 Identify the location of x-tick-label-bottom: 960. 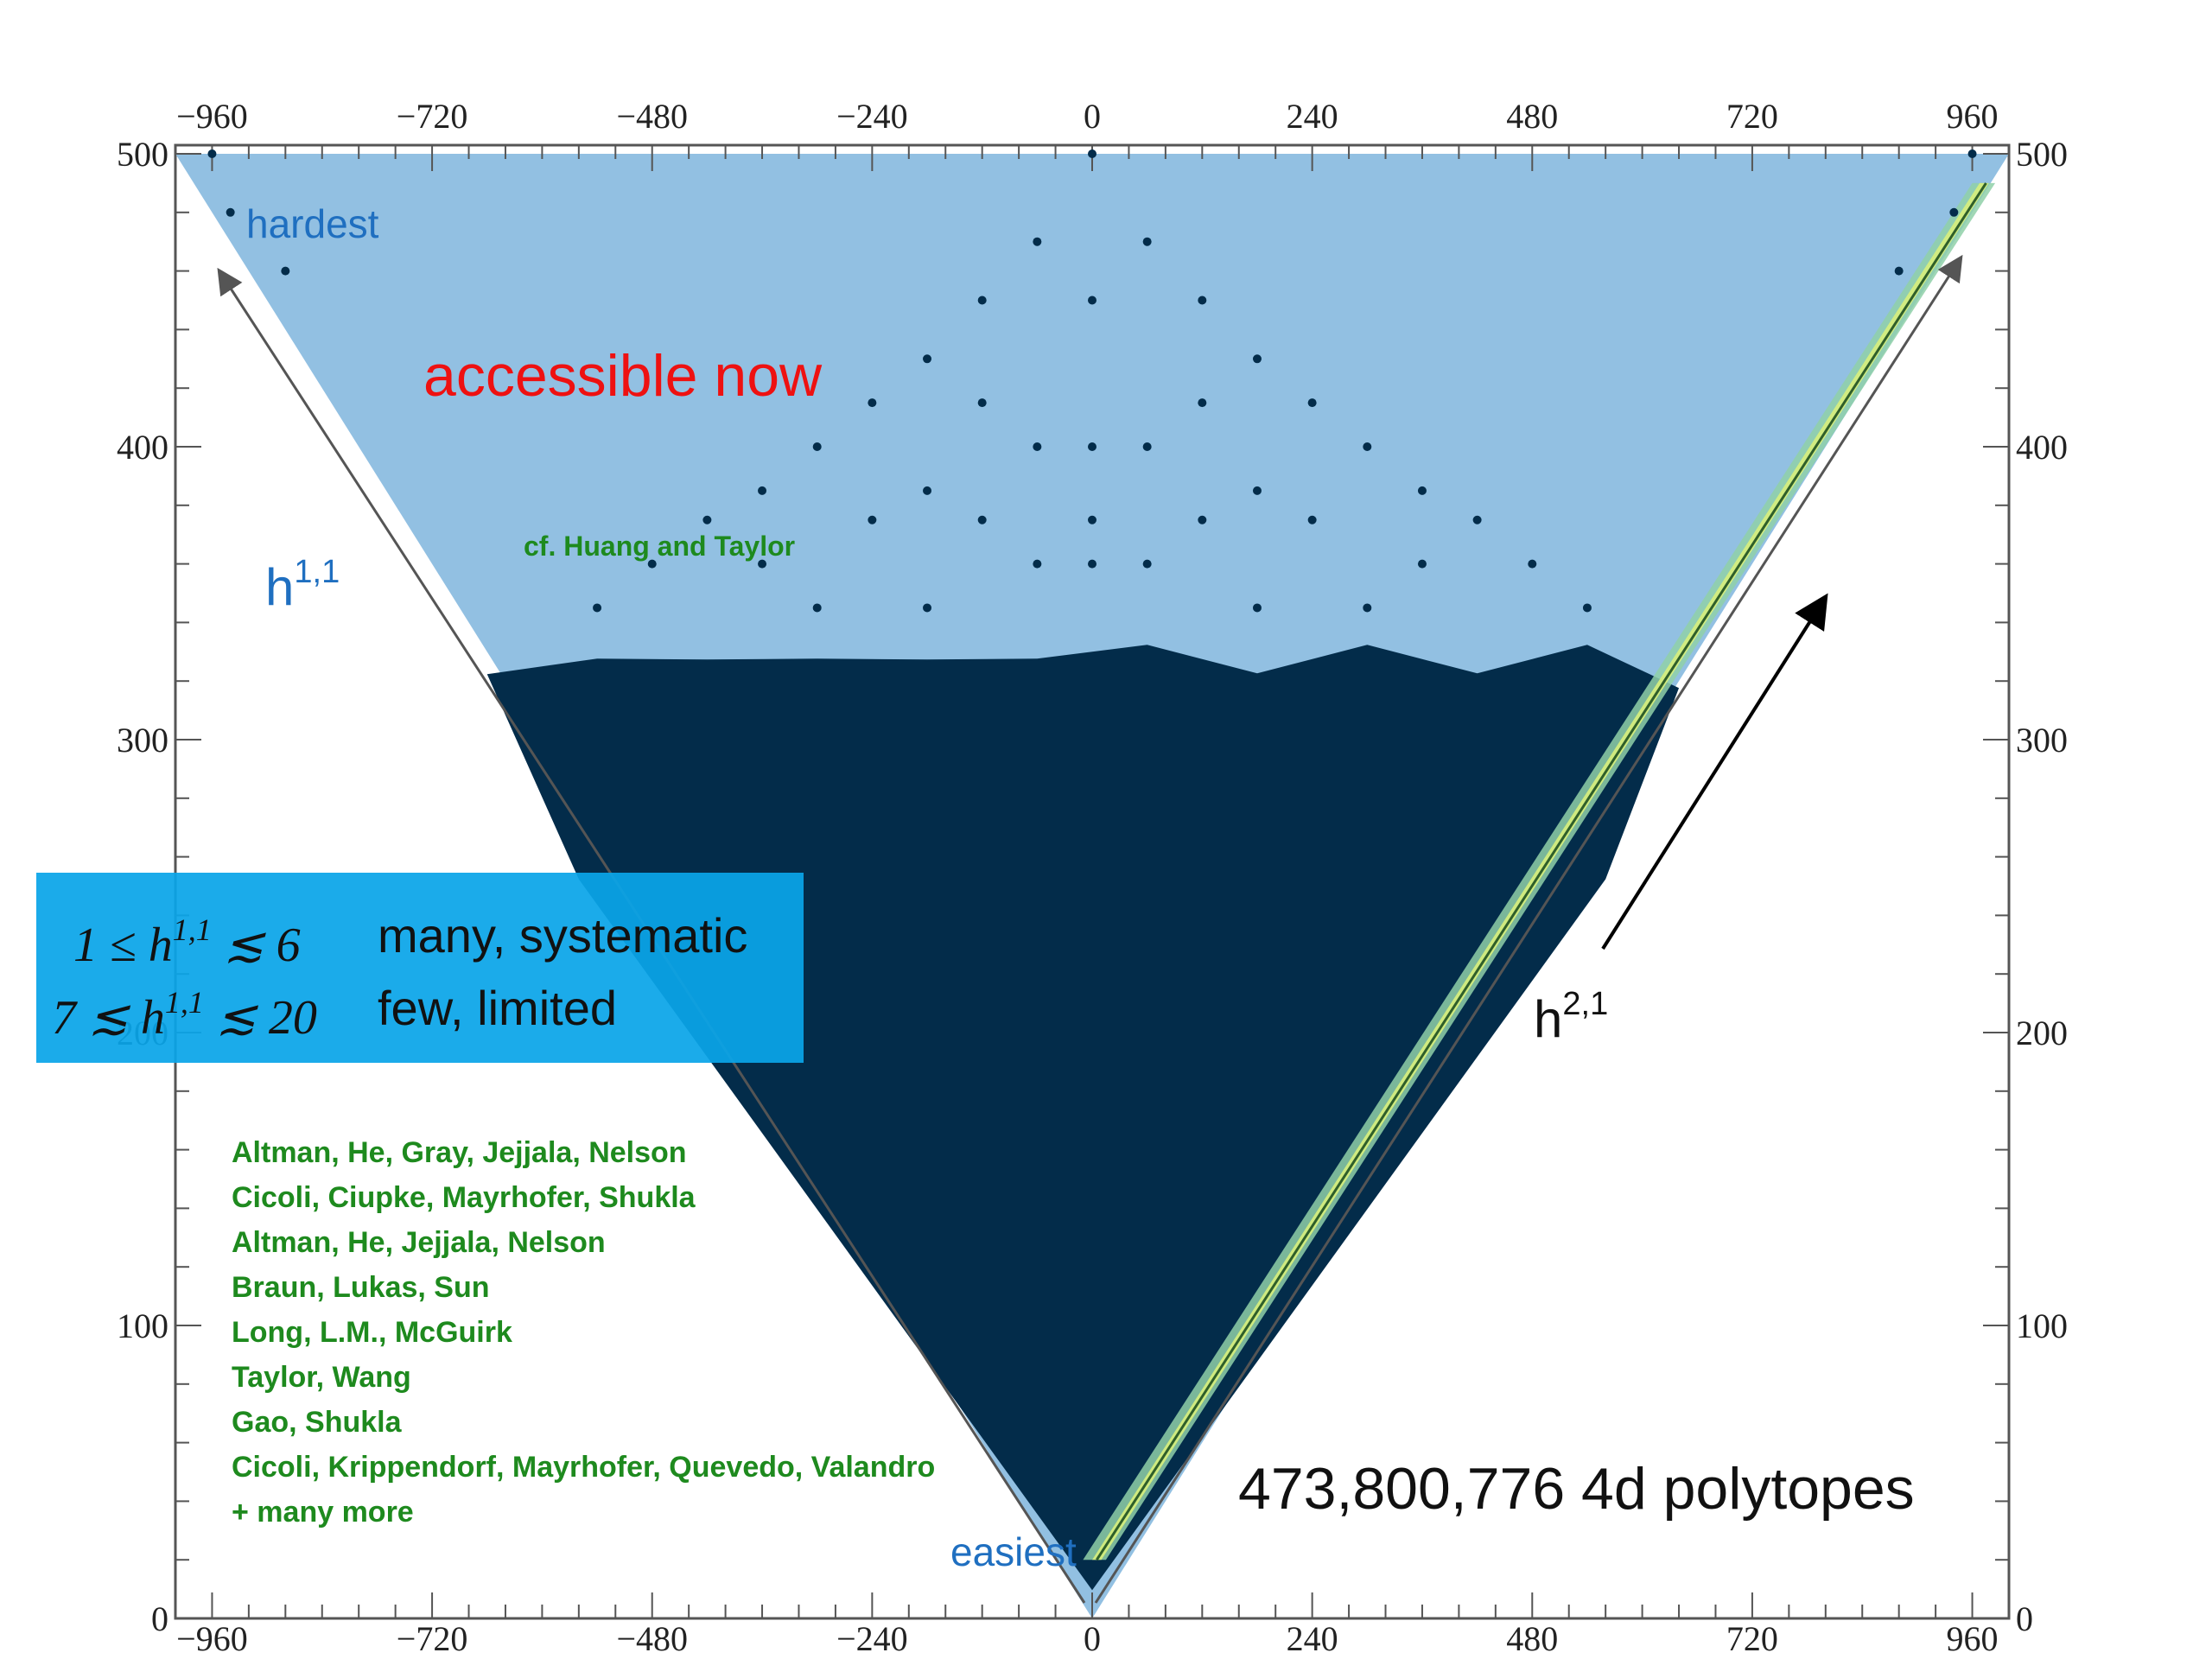
(1973, 1638).